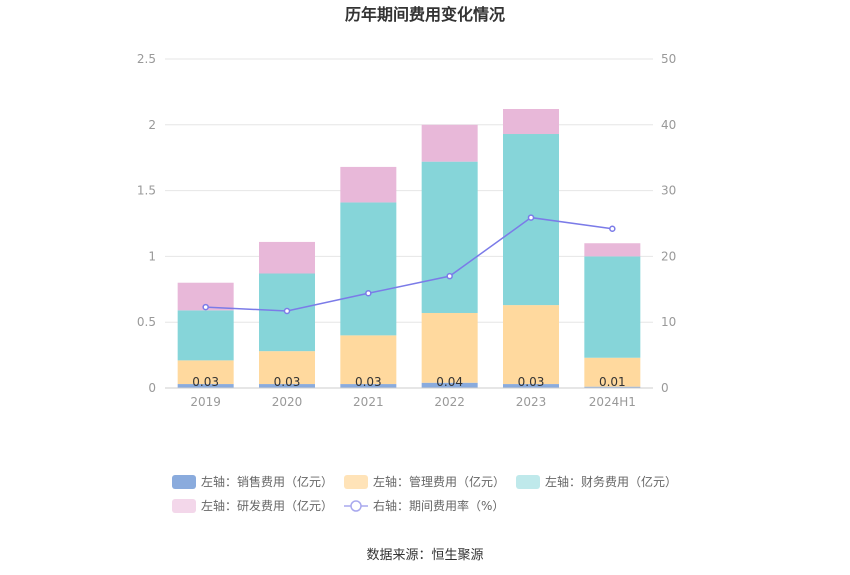  Describe the element at coordinates (612, 382) in the screenshot. I see `data-label: 0.01` at that location.